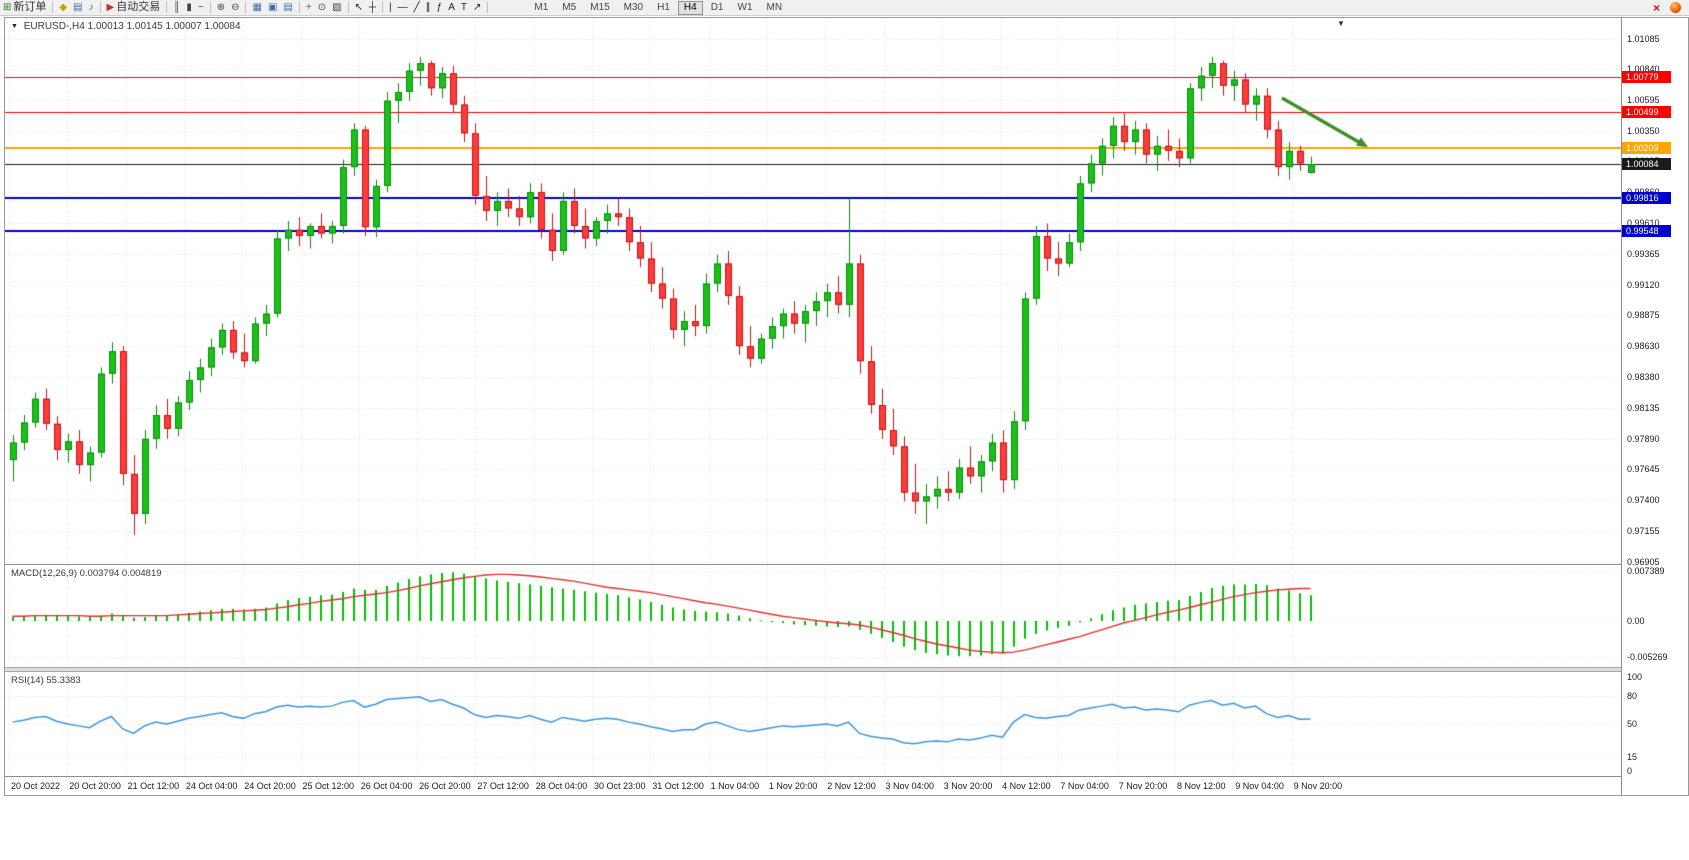 This screenshot has height=860, width=1689. I want to click on time-tick-label: 8 Nov 12:00, so click(1201, 786).